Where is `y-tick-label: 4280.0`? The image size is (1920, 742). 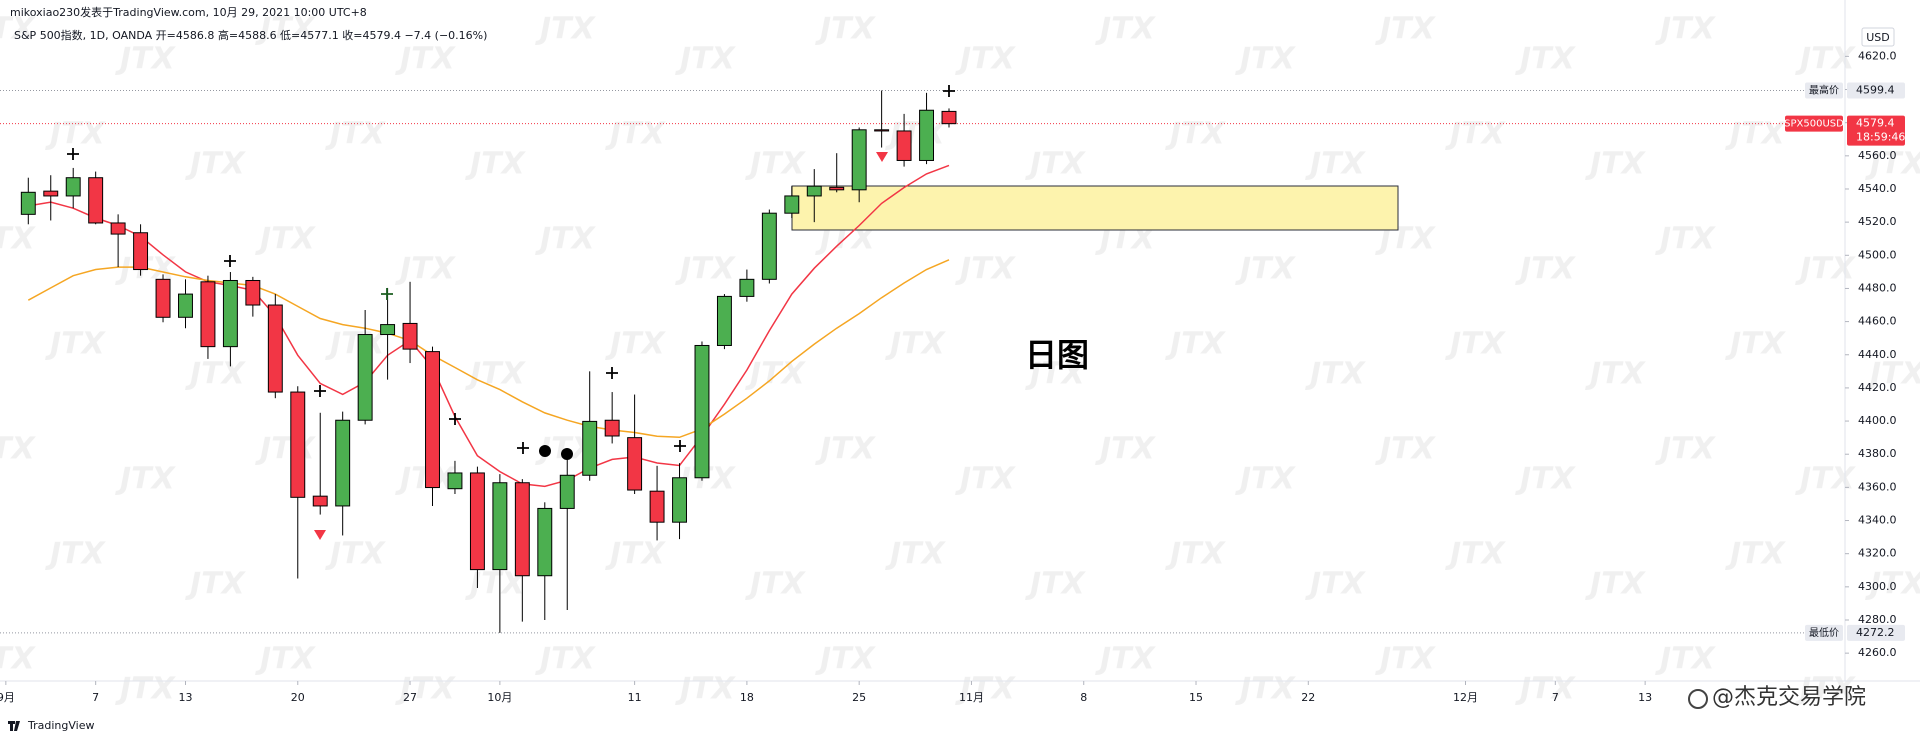
y-tick-label: 4280.0 is located at coordinates (1877, 619).